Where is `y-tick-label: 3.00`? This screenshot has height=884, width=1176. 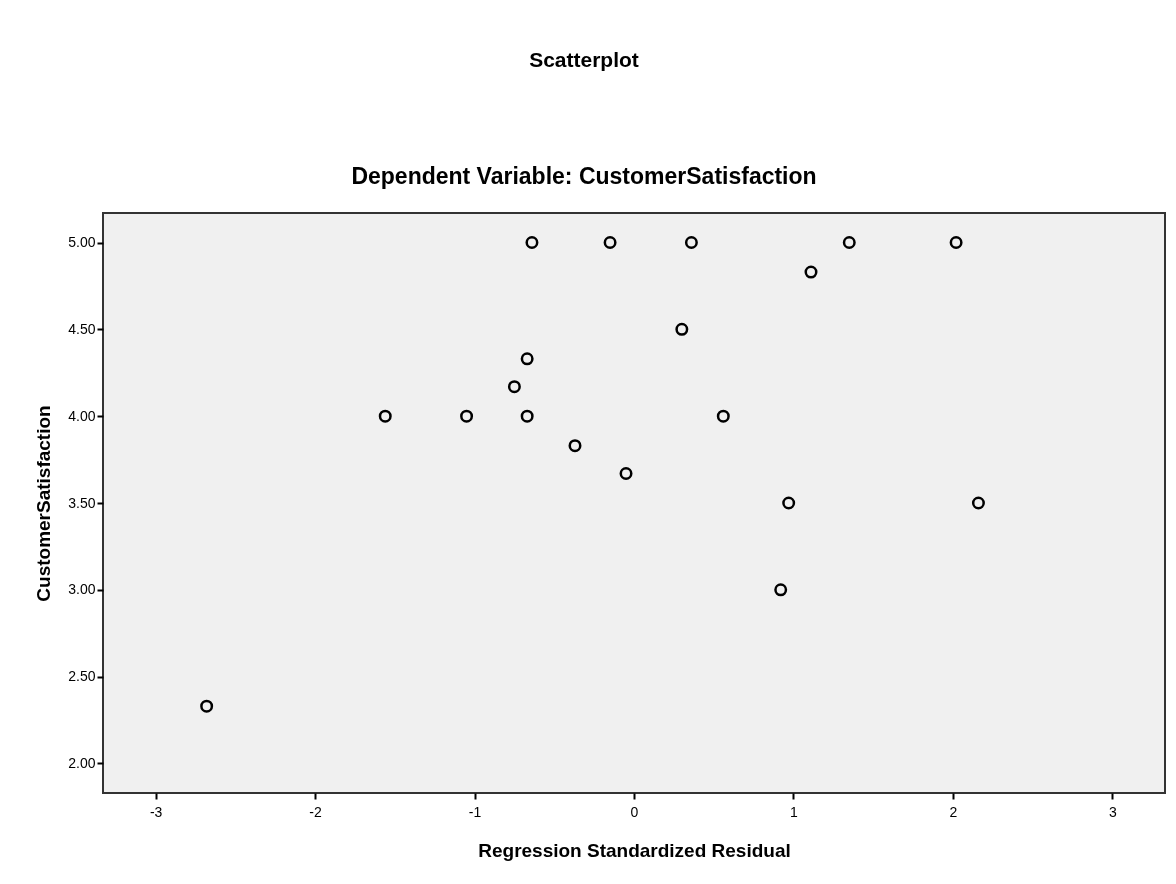 y-tick-label: 3.00 is located at coordinates (82, 589).